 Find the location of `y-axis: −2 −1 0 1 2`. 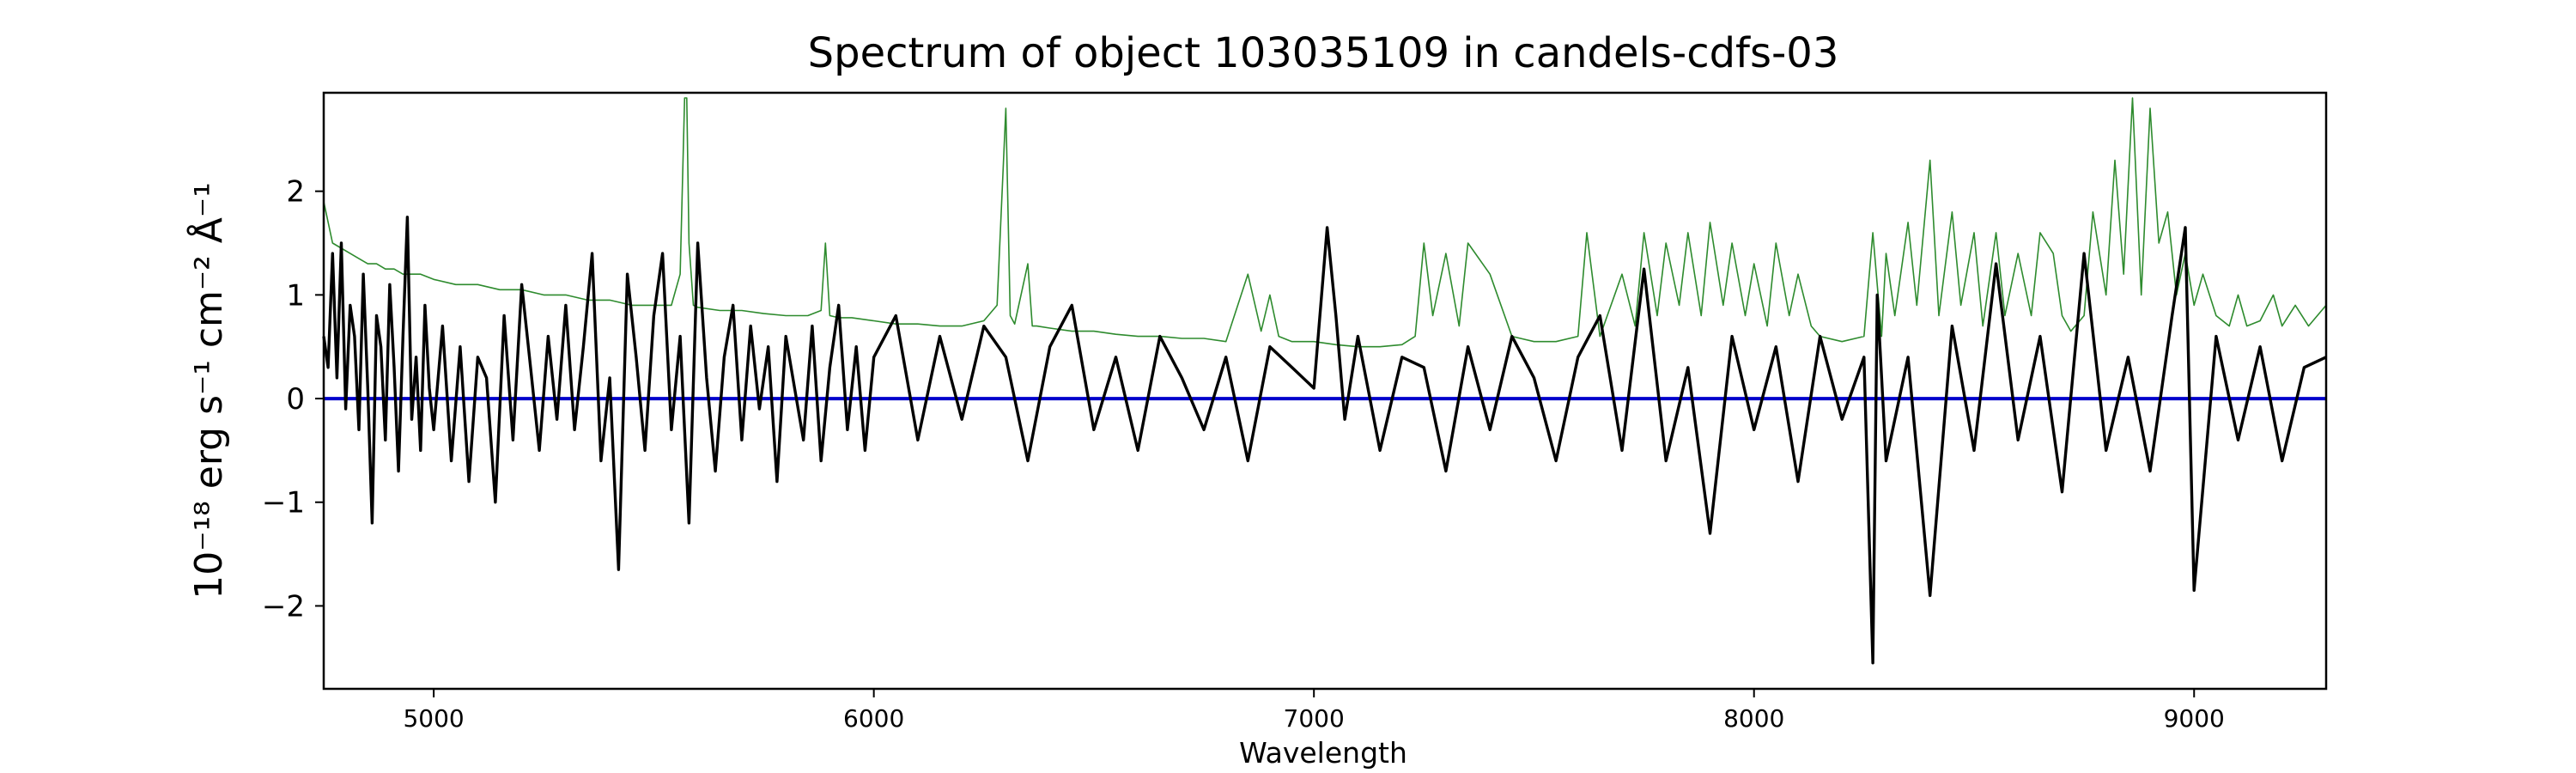

y-axis: −2 −1 0 1 2 is located at coordinates (293, 399).